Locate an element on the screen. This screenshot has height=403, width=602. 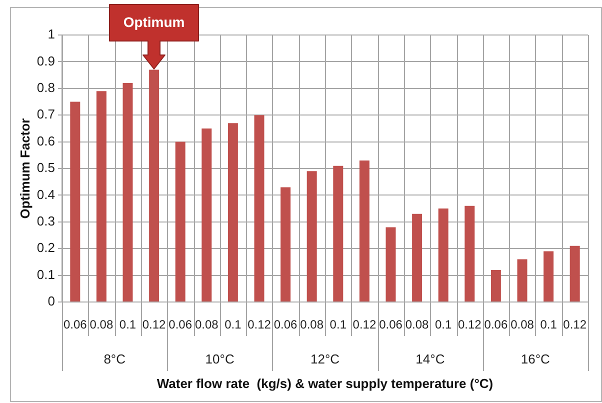
series-label: 0.08 is located at coordinates (312, 324).